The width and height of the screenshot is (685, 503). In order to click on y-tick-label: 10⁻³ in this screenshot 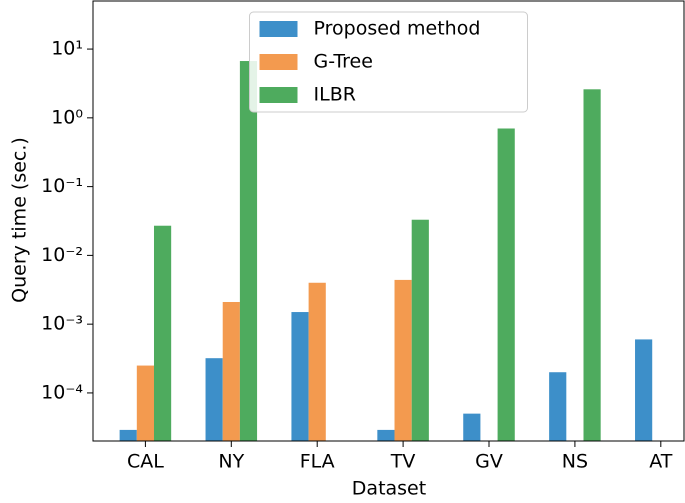, I will do `click(62, 324)`.